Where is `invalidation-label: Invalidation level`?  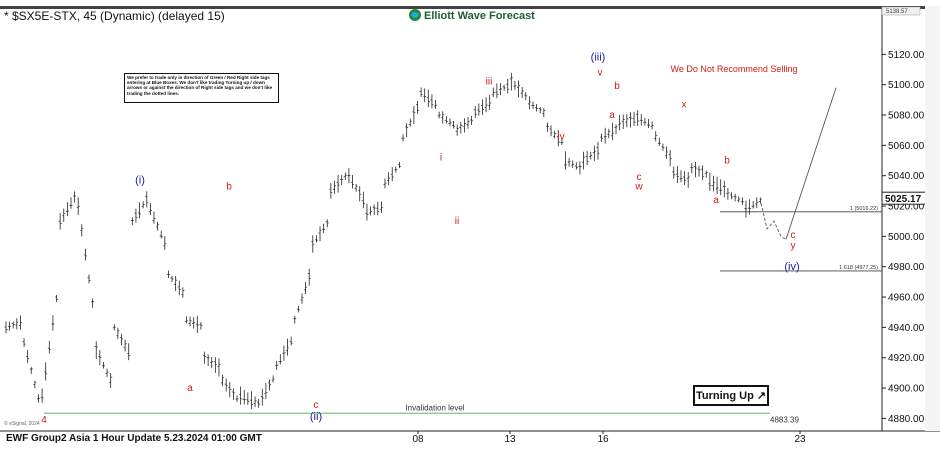
invalidation-label: Invalidation level is located at coordinates (434, 407).